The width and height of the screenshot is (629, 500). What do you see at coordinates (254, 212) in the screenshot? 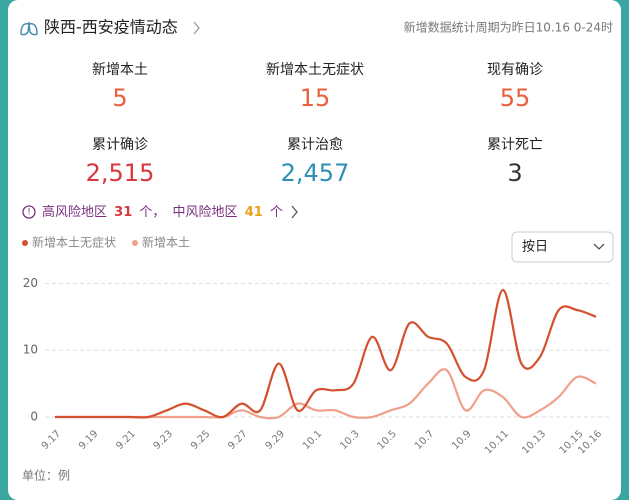
I see `risk-mid-count: 41` at bounding box center [254, 212].